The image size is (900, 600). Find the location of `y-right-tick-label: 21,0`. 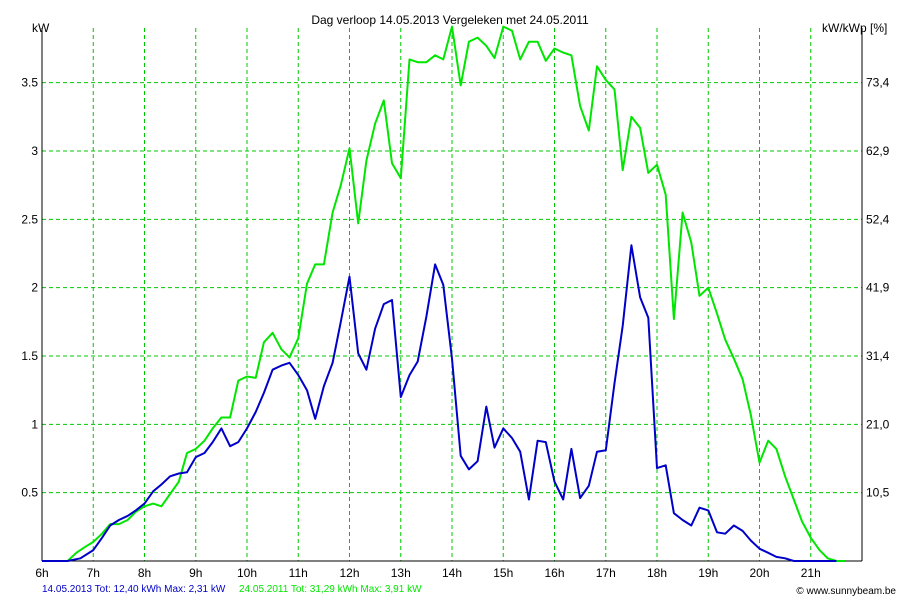

y-right-tick-label: 21,0 is located at coordinates (878, 424).